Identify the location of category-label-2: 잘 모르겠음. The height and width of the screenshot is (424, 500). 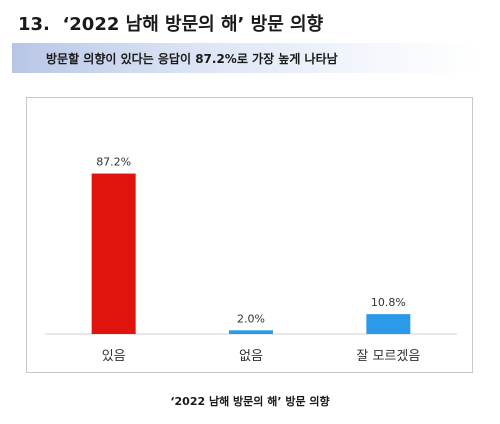
(388, 356).